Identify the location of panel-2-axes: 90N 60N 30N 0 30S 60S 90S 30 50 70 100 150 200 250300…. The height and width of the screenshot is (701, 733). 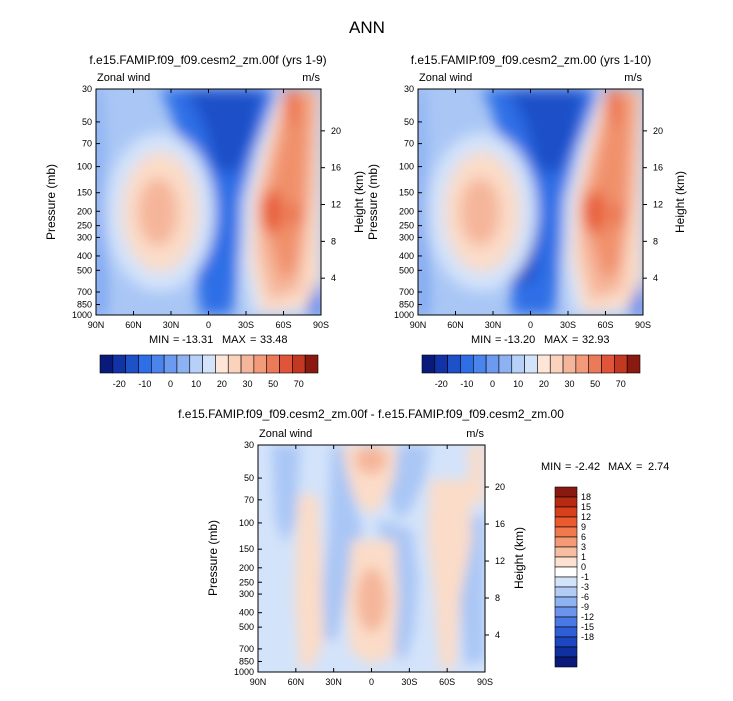
(528, 207).